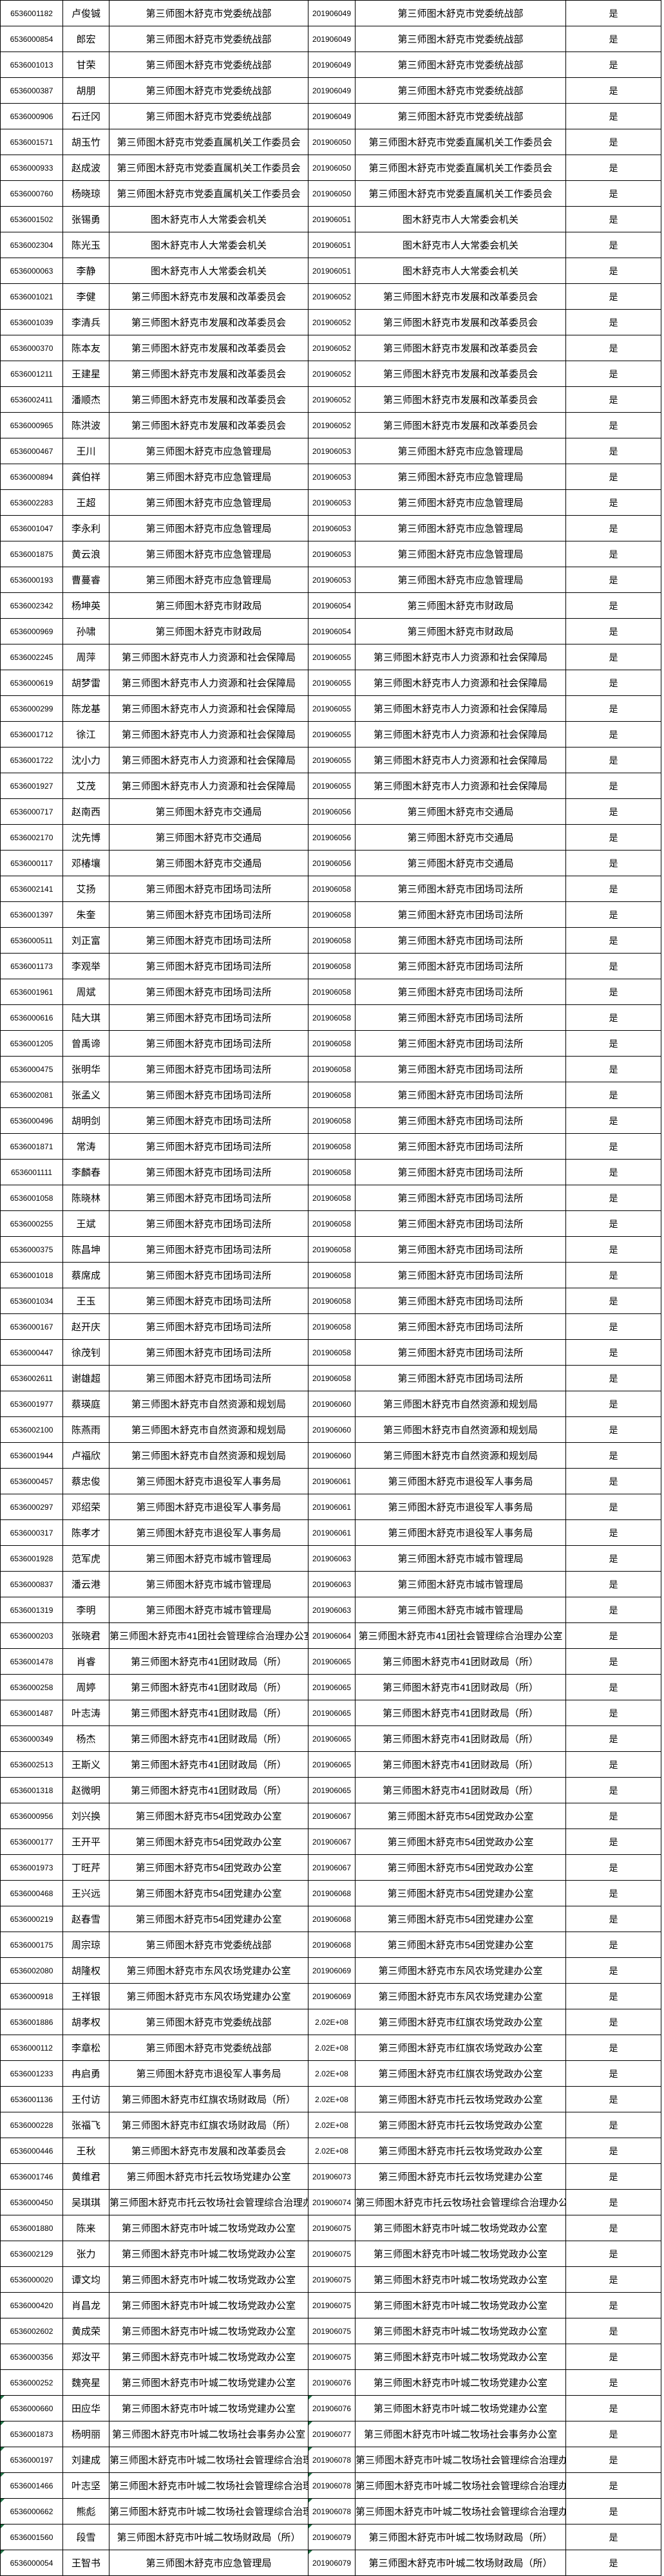 The width and height of the screenshot is (664, 2576). What do you see at coordinates (332, 142) in the screenshot?
I see `code-cell: 201906050` at bounding box center [332, 142].